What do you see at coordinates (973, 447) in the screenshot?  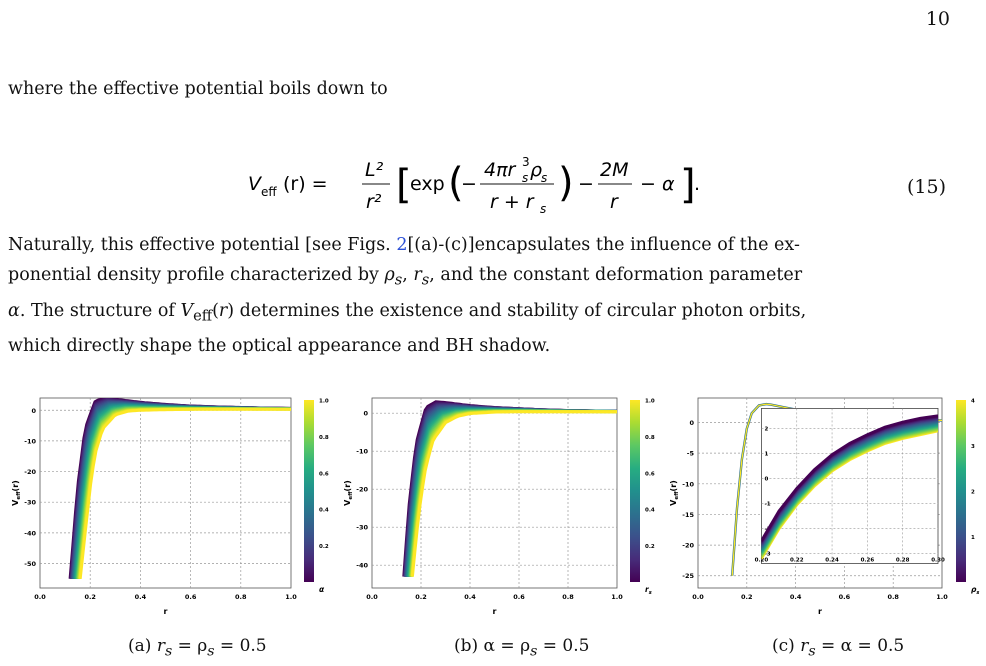 I see `colorbar-tick-label: 3` at bounding box center [973, 447].